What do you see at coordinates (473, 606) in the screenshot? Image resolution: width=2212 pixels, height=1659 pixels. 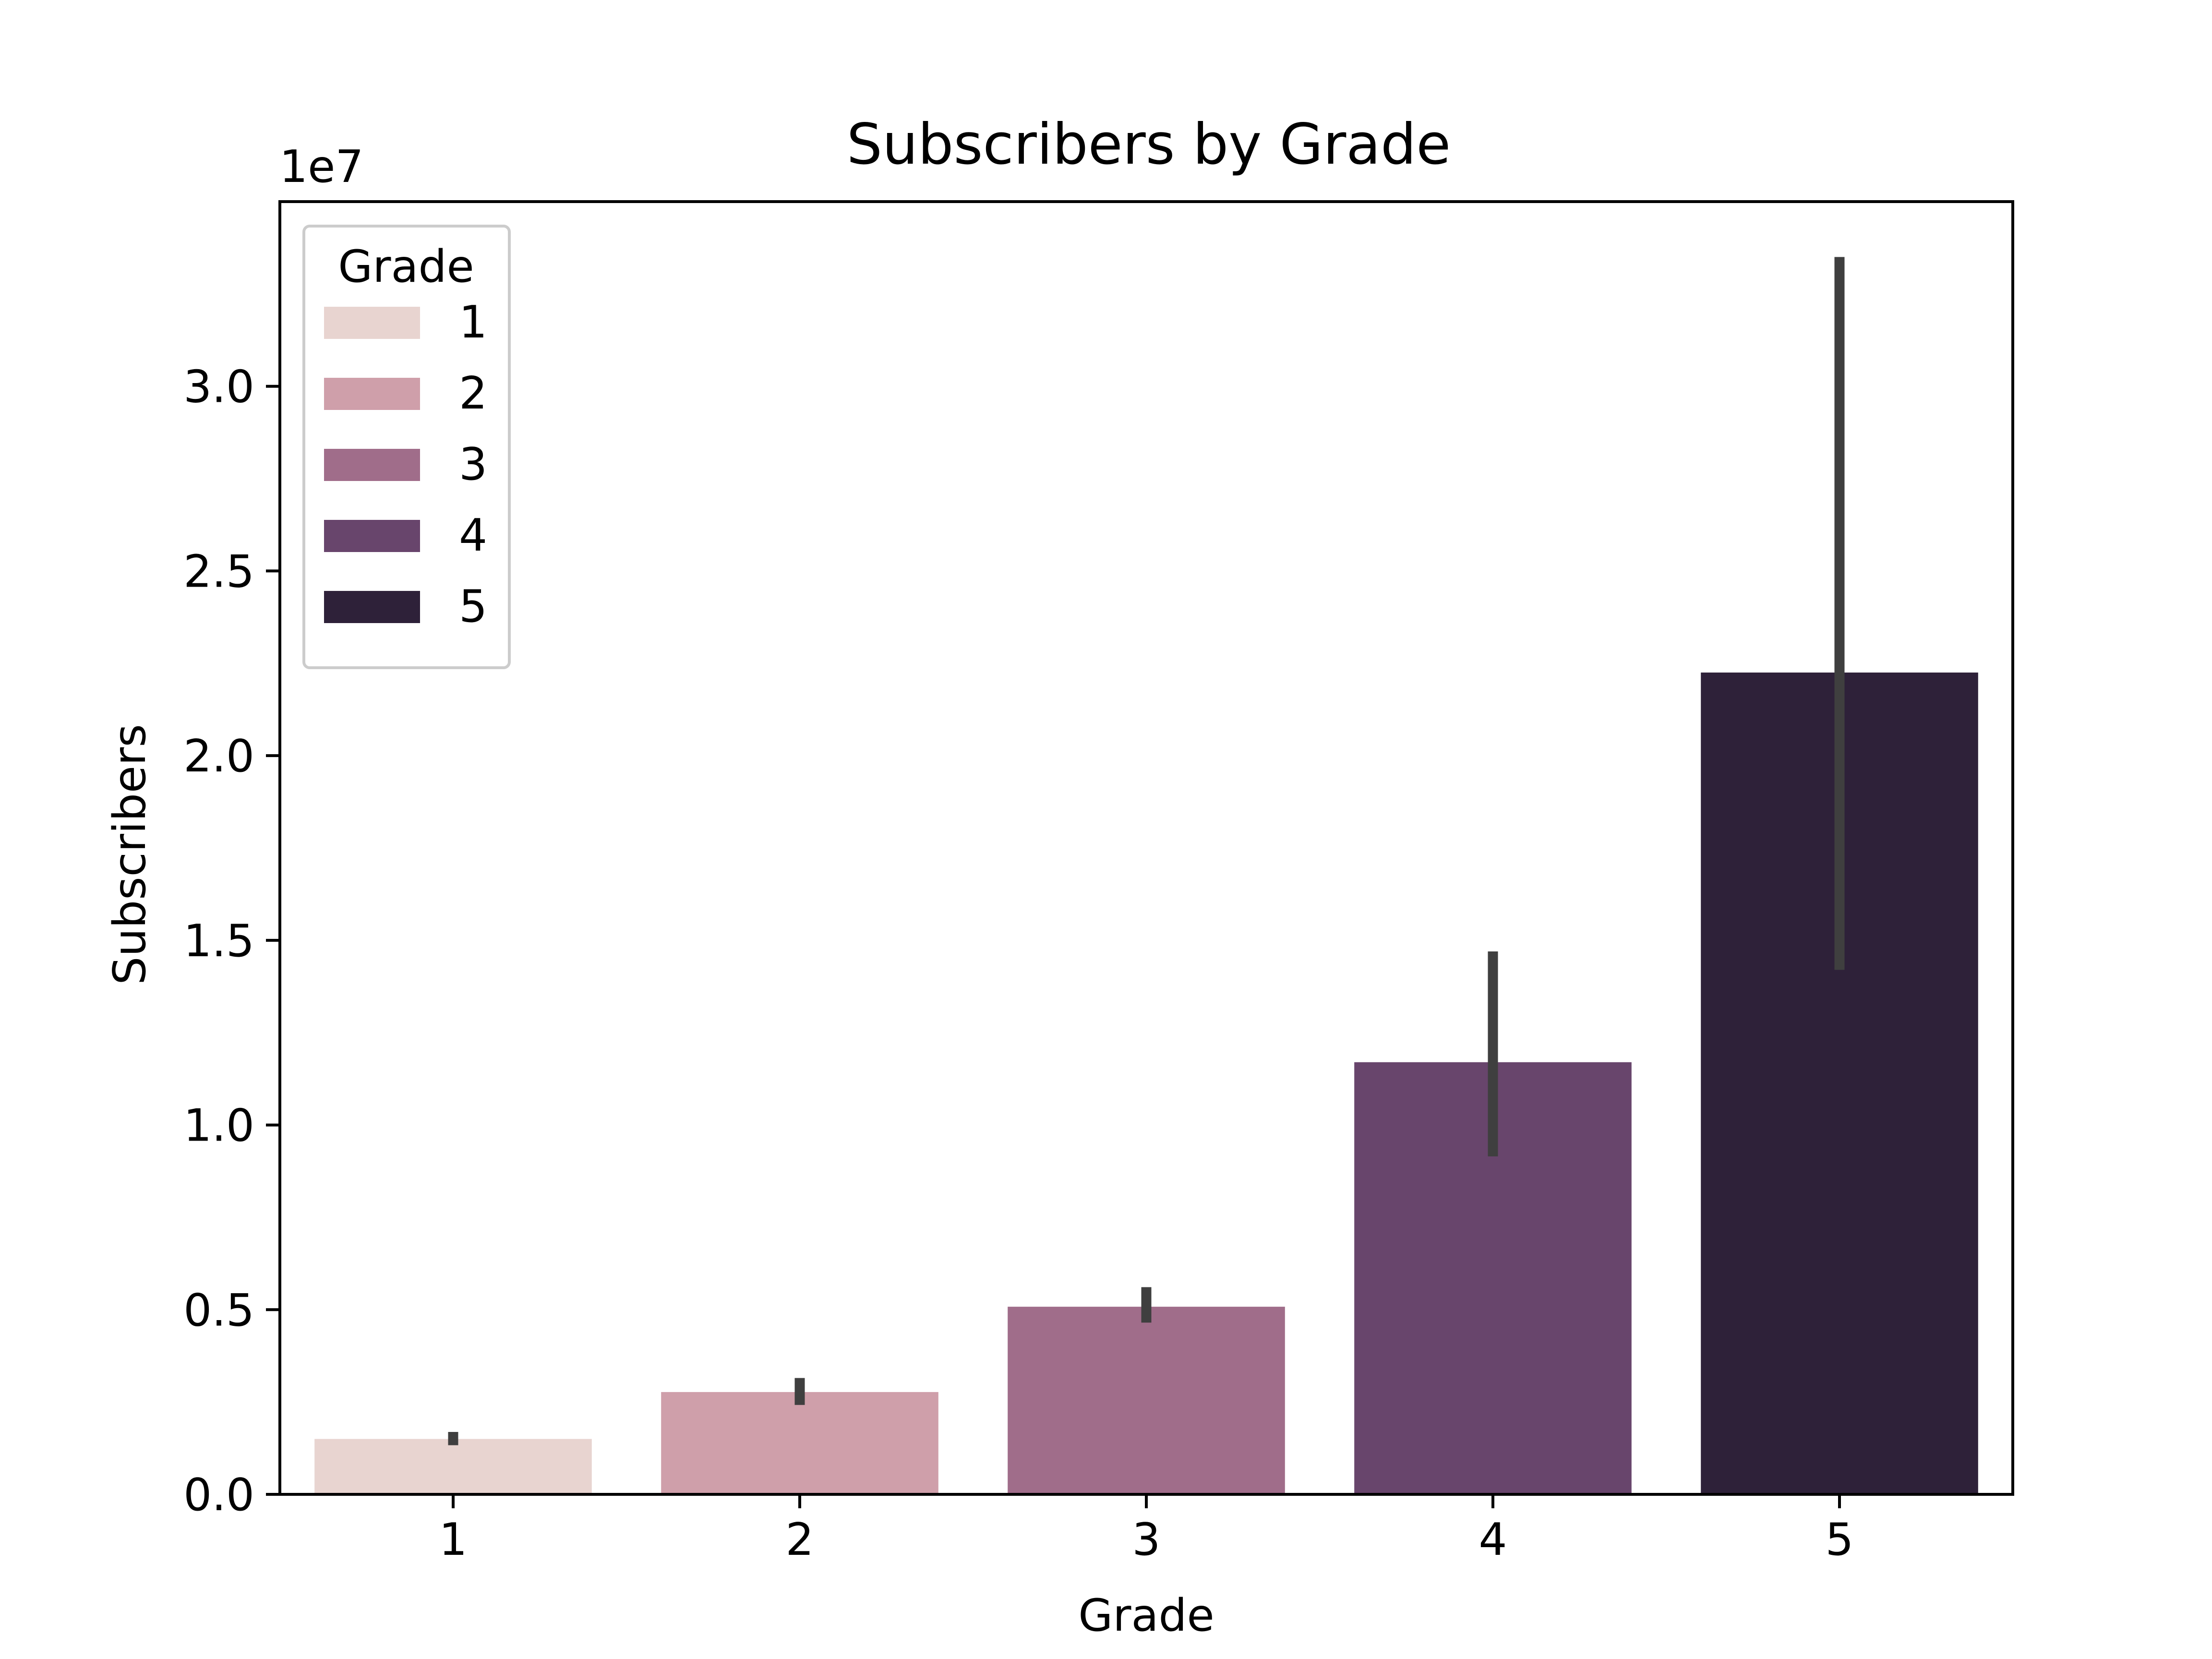 I see `legend-label-5: 5` at bounding box center [473, 606].